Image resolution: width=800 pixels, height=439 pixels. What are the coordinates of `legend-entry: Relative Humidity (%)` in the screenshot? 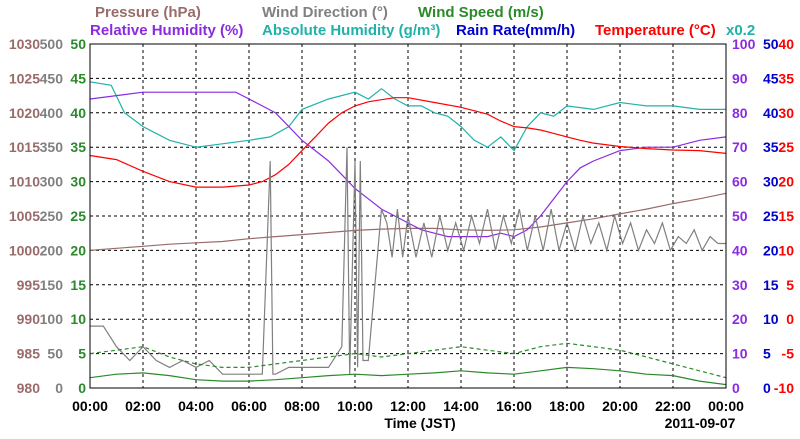 It's located at (166, 30).